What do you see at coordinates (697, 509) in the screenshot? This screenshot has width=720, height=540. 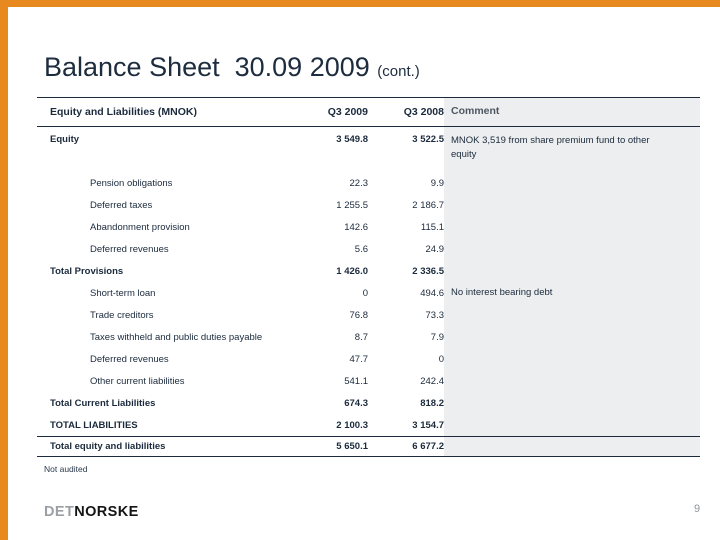 I see `page-number: 9` at bounding box center [697, 509].